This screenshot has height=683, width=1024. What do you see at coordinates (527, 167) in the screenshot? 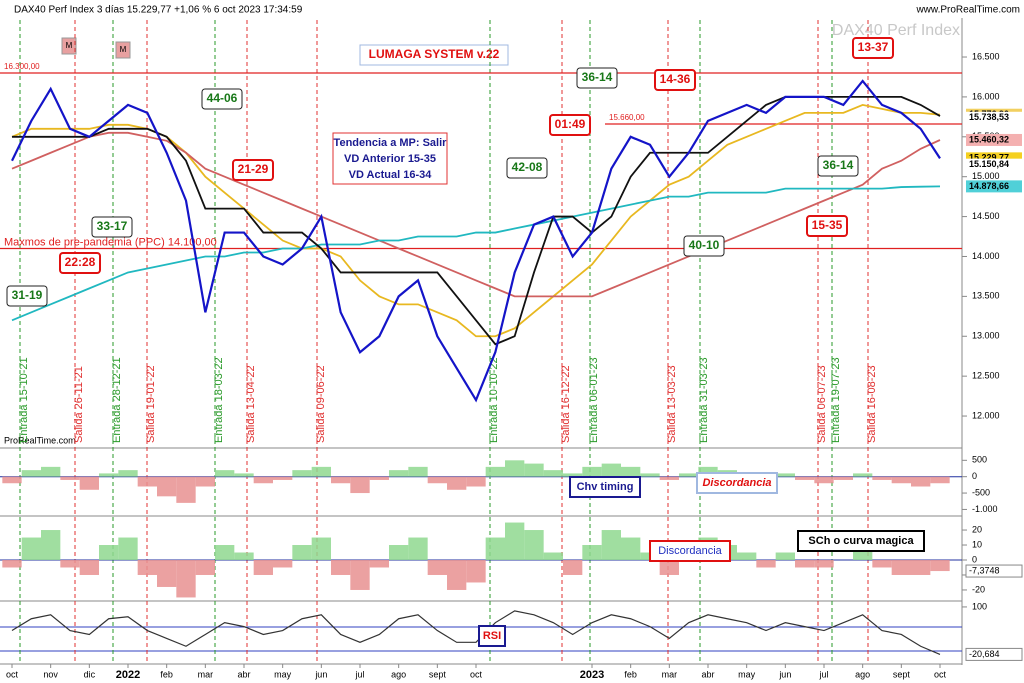
I see `annotation: 42-08` at bounding box center [527, 167].